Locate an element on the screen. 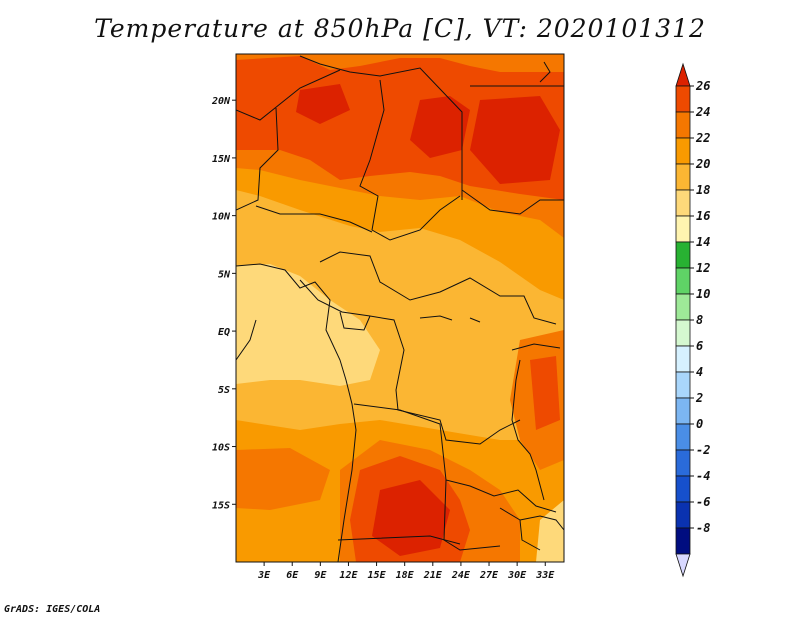  lon-label-6E: 6E is located at coordinates (292, 575).